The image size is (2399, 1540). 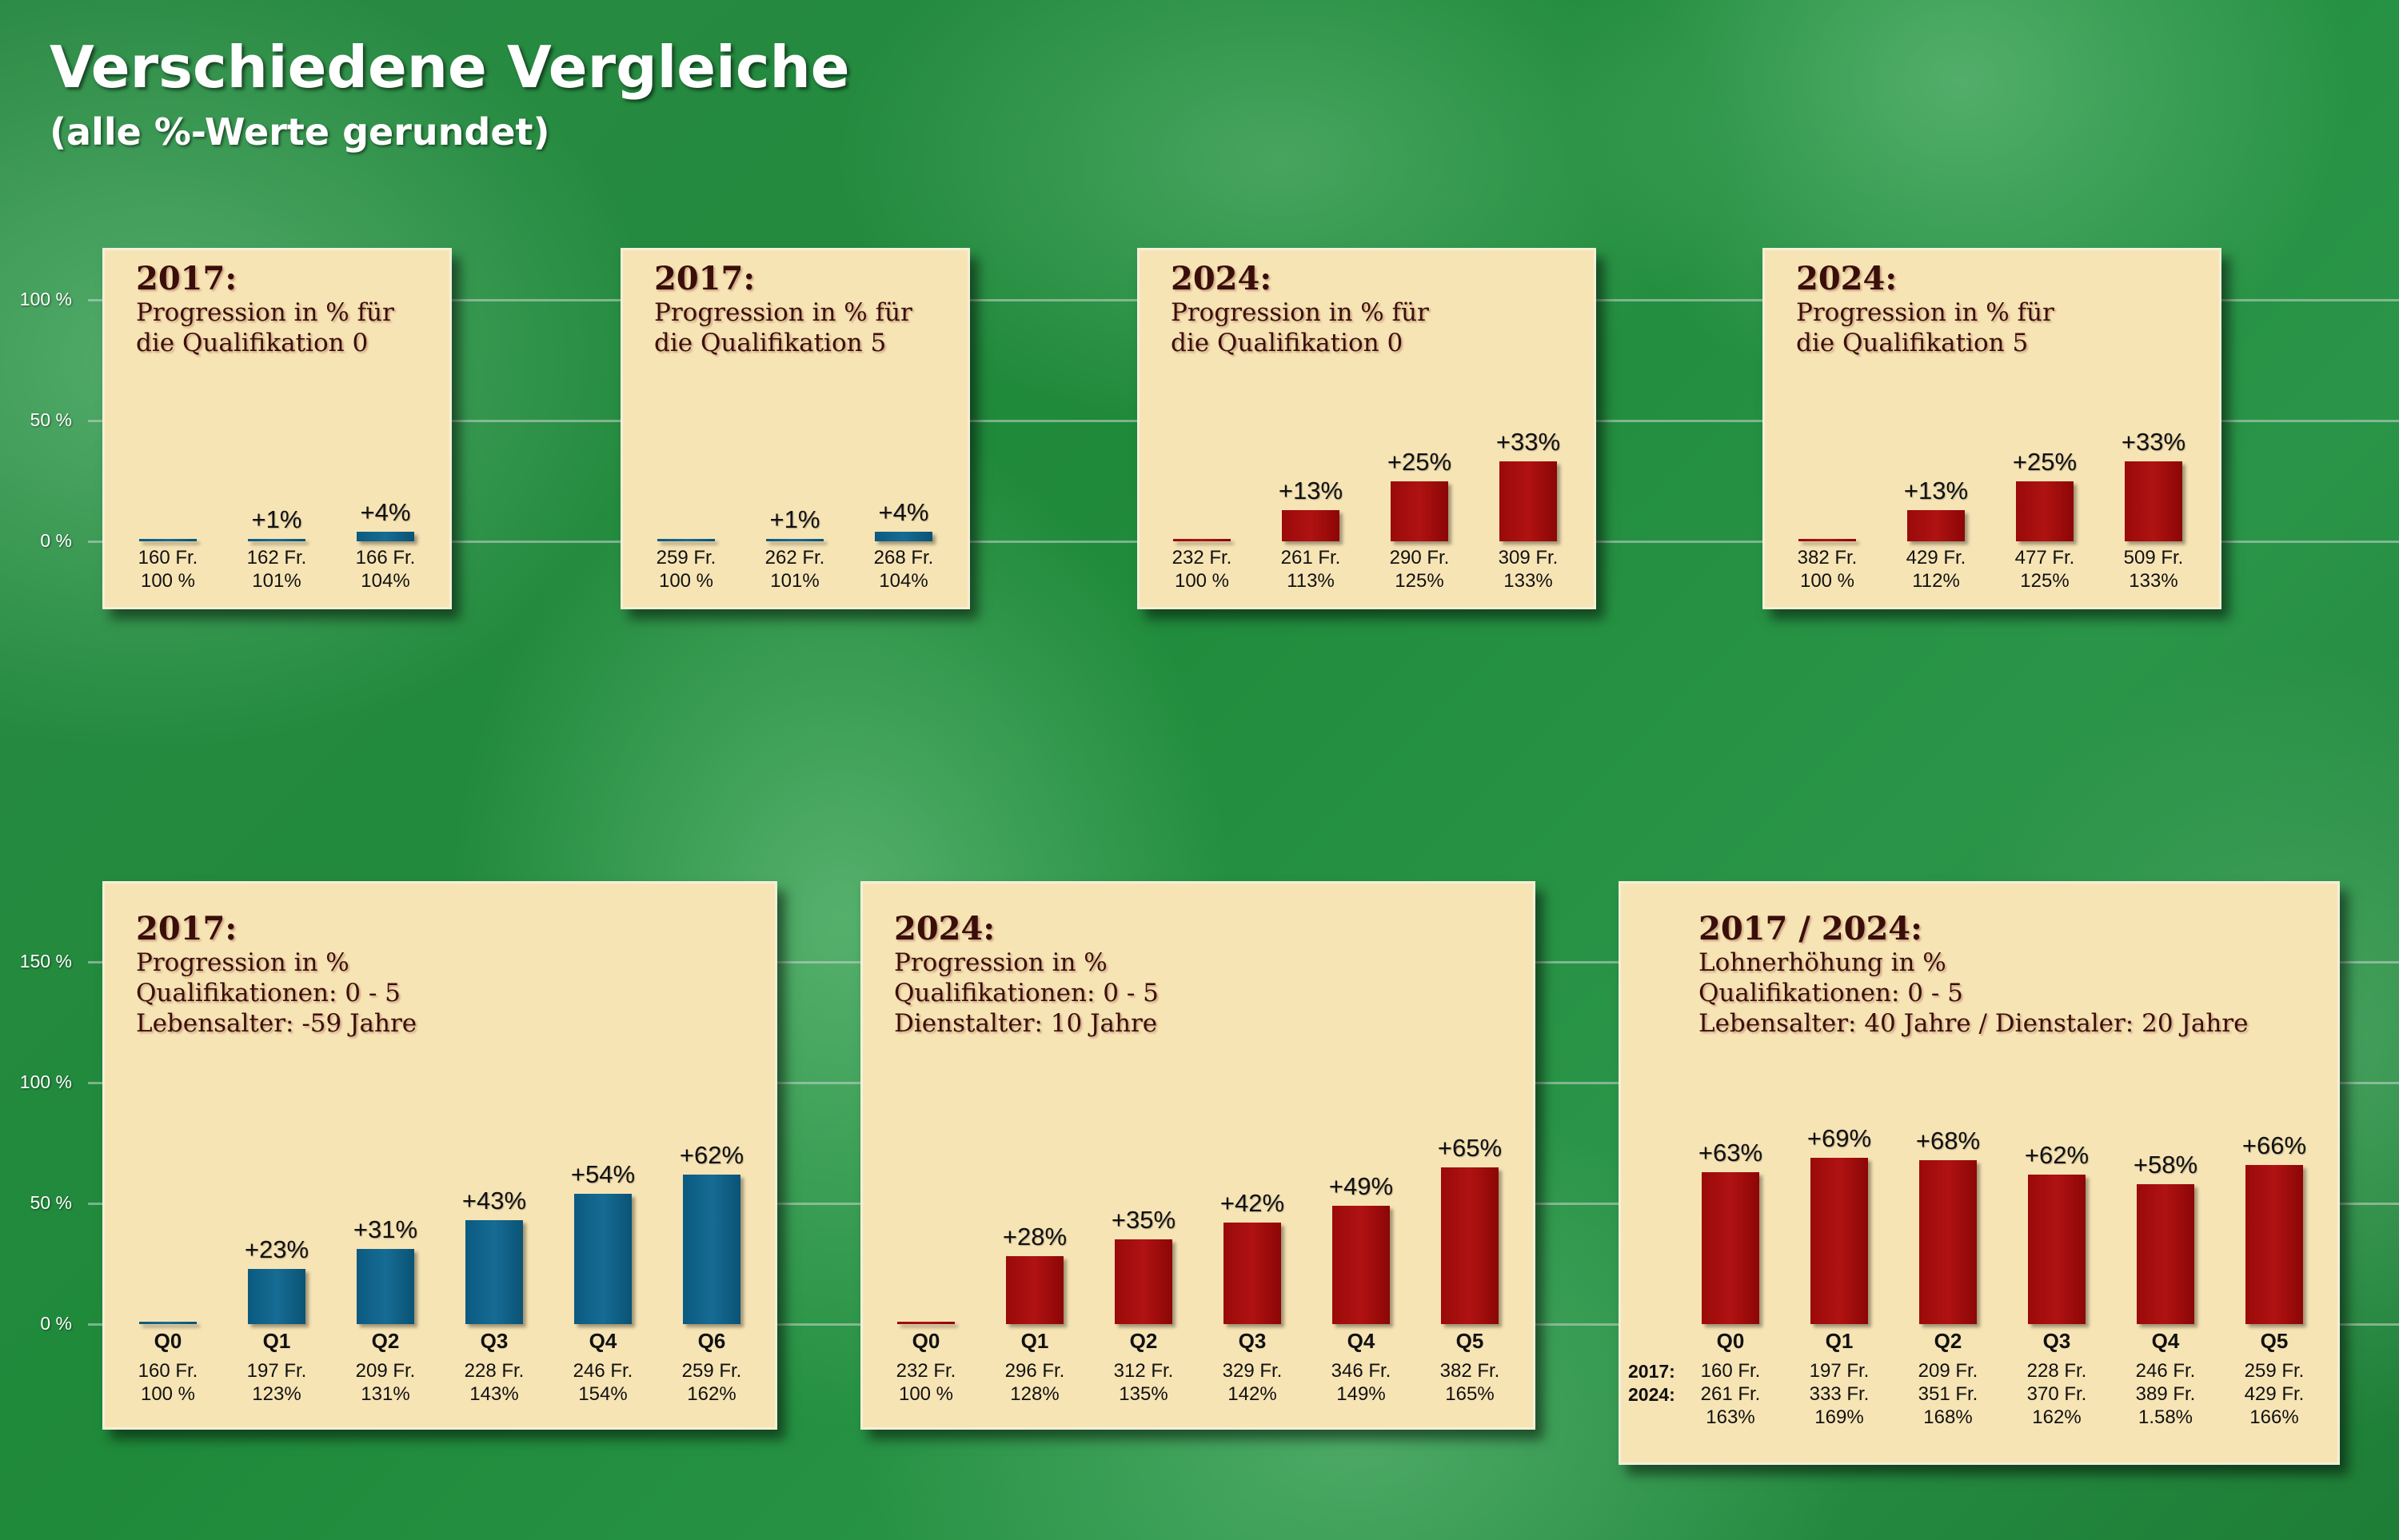 I want to click on bar-info-text: 346 Fr., so click(x=1361, y=1371).